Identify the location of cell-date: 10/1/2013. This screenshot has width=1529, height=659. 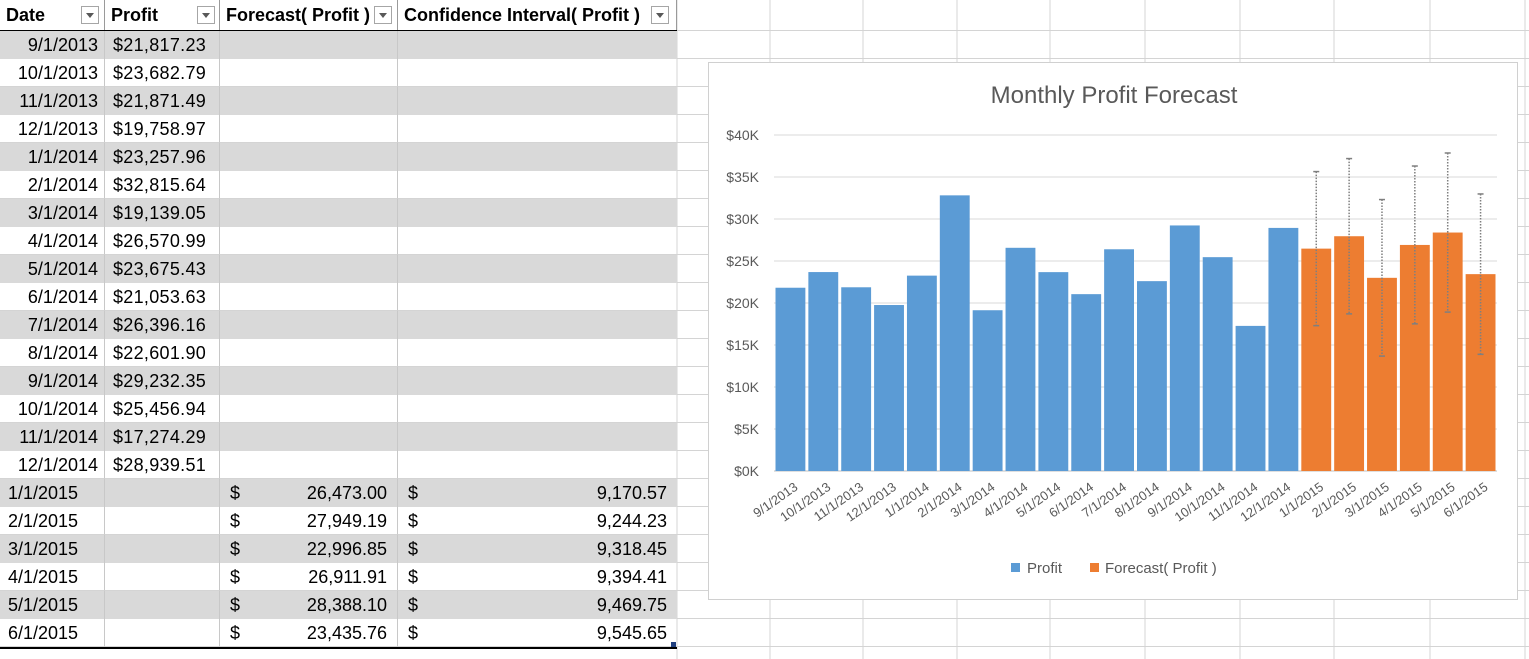
(52, 73).